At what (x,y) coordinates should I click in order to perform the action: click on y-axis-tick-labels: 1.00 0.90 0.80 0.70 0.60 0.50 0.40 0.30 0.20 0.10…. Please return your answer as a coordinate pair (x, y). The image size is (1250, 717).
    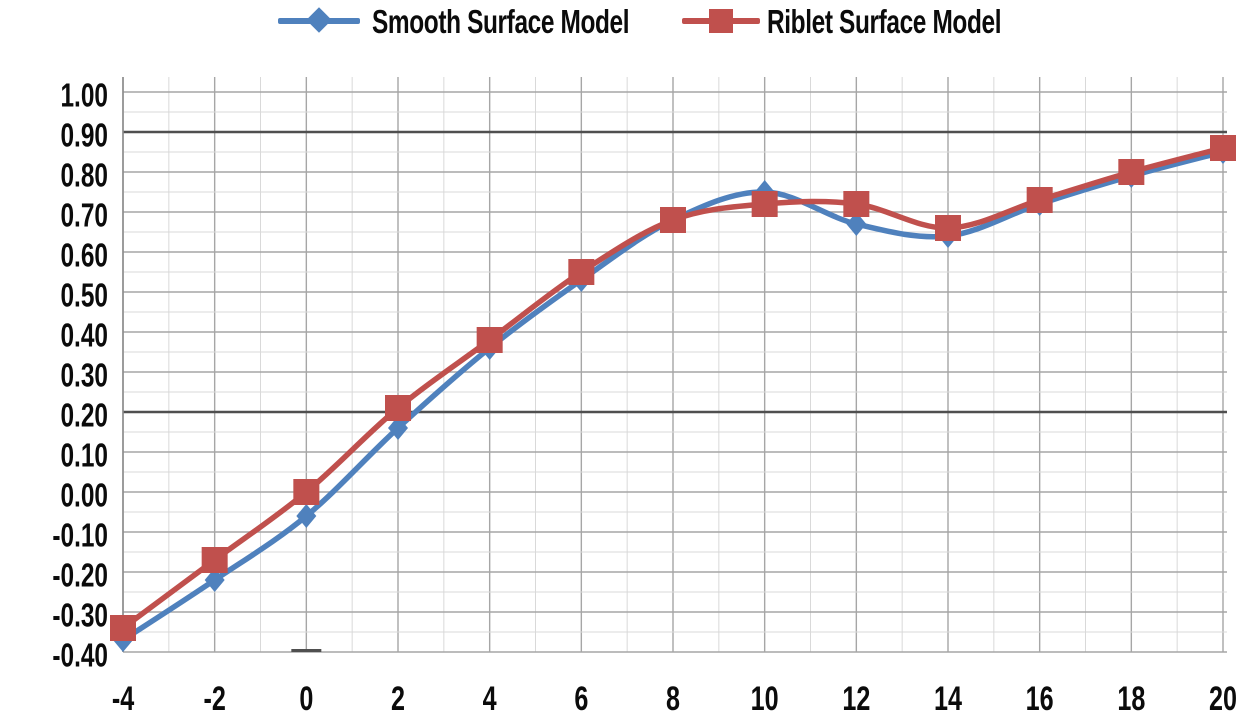
    Looking at the image, I should click on (80, 376).